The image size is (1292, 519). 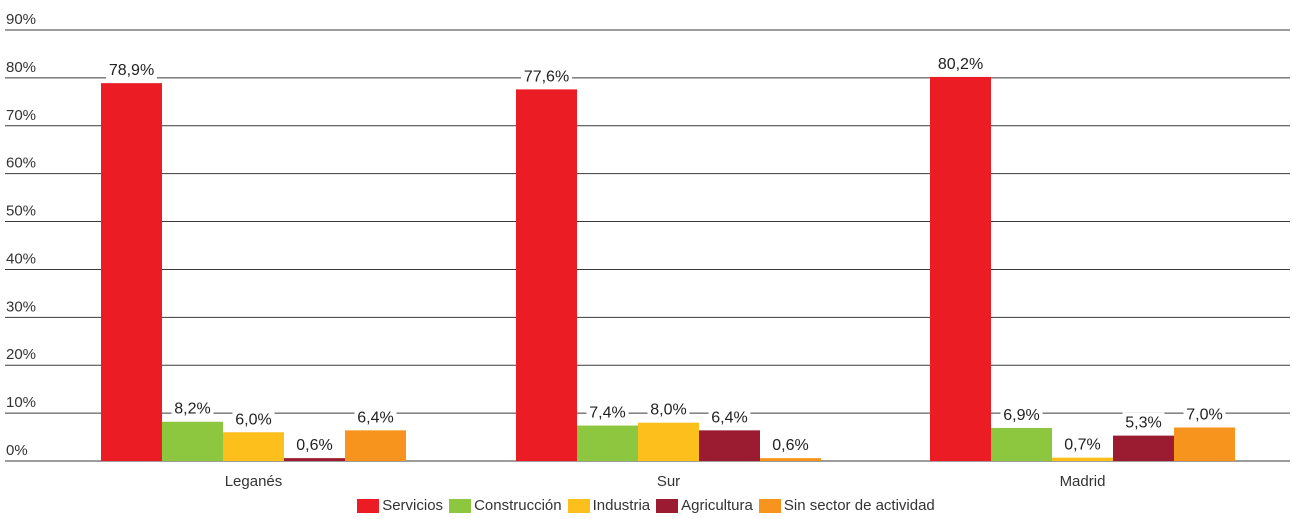 I want to click on data-label: 8,0%, so click(x=668, y=410).